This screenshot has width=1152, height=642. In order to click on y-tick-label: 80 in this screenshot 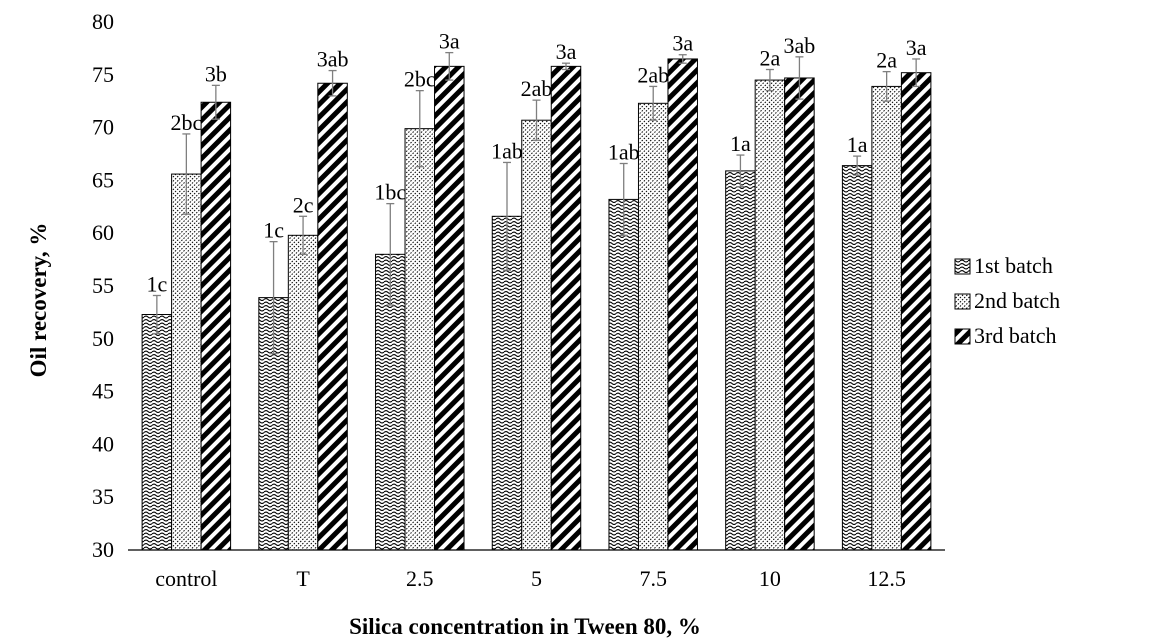, I will do `click(103, 21)`.